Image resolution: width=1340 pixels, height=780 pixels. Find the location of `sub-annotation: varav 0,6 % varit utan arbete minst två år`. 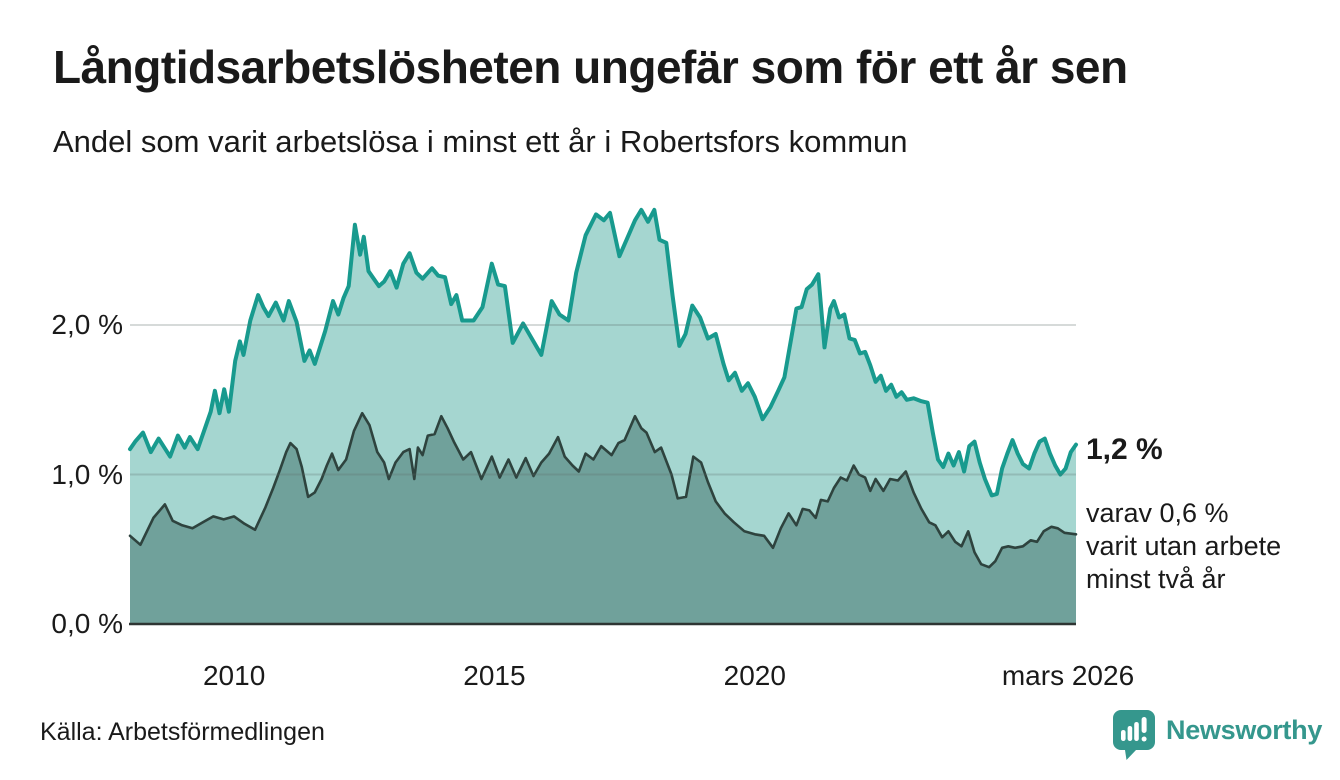

sub-annotation: varav 0,6 % varit utan arbete minst två år is located at coordinates (1183, 546).